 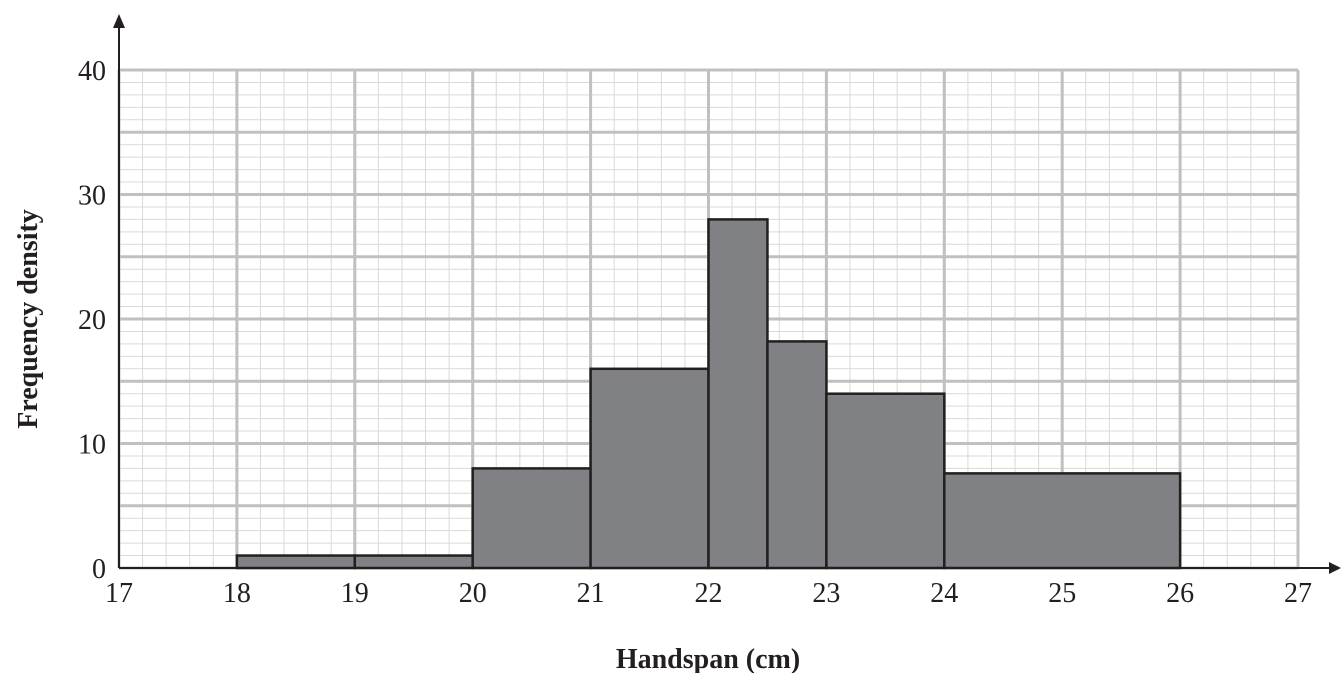 I want to click on x-tick-label: 24, so click(x=944, y=593).